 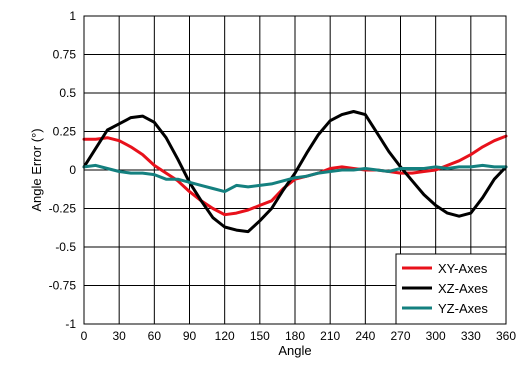 I want to click on y-tick-label: 1, so click(x=72, y=16).